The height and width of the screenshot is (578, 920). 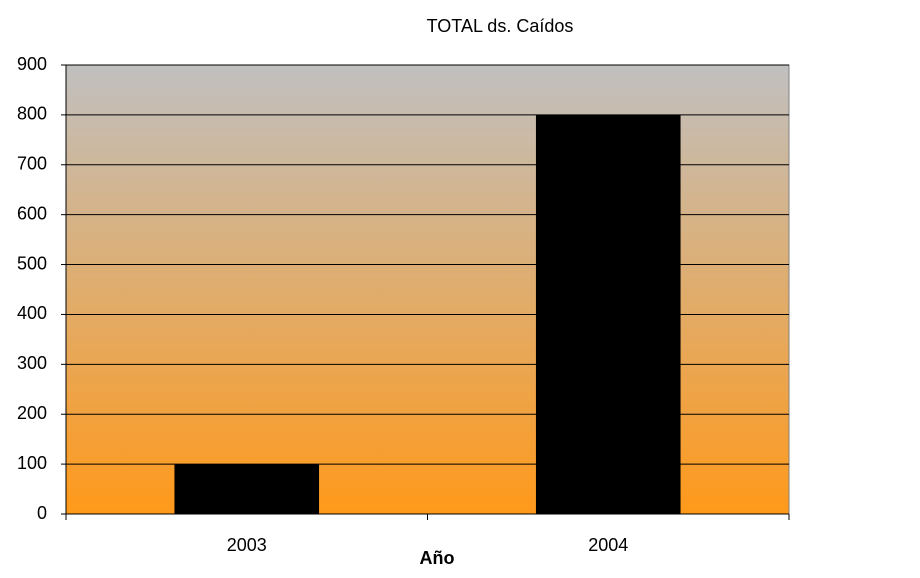 I want to click on x-tick-label: 2004, so click(x=608, y=545).